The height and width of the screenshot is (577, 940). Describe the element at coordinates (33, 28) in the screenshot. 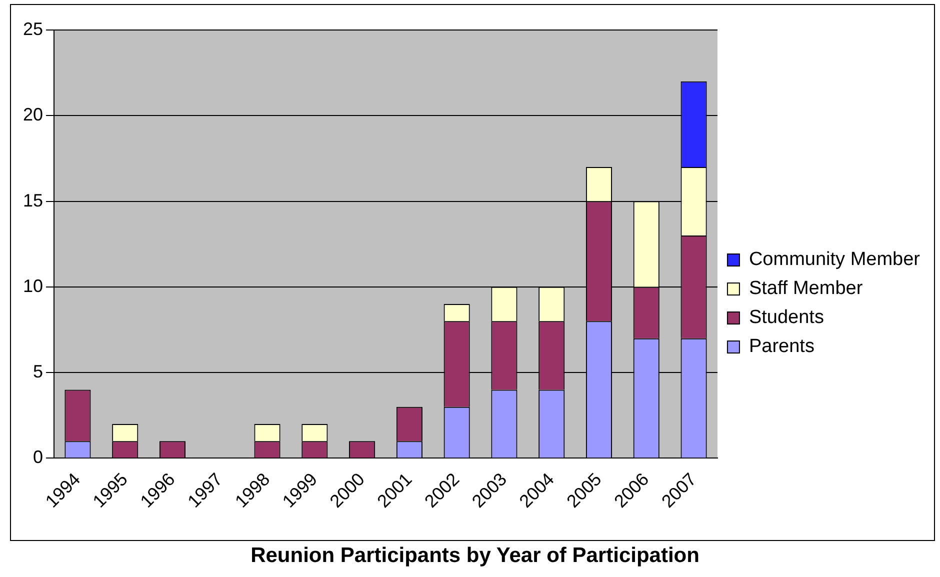

I see `y-tick-label: 25` at that location.